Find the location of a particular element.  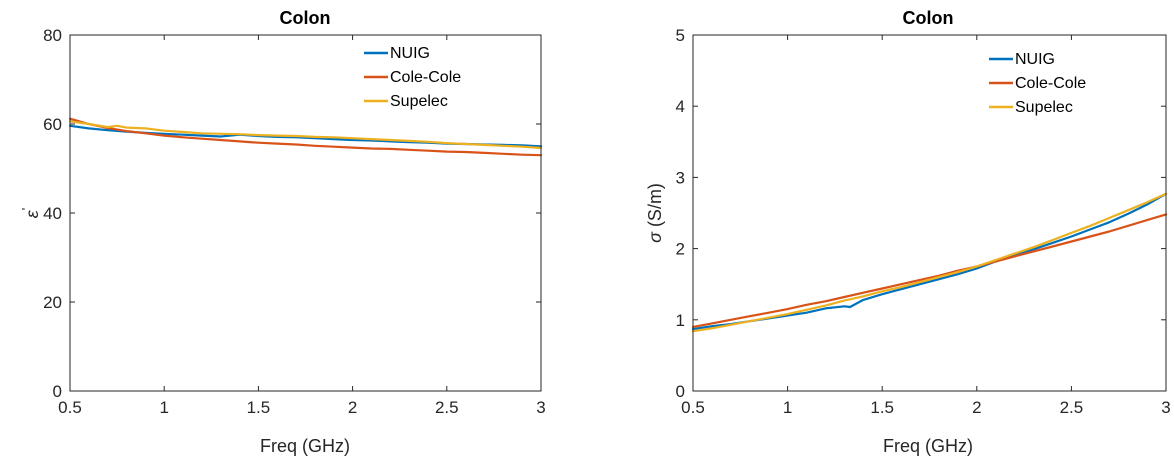

y-tick-label: 1 is located at coordinates (680, 320).